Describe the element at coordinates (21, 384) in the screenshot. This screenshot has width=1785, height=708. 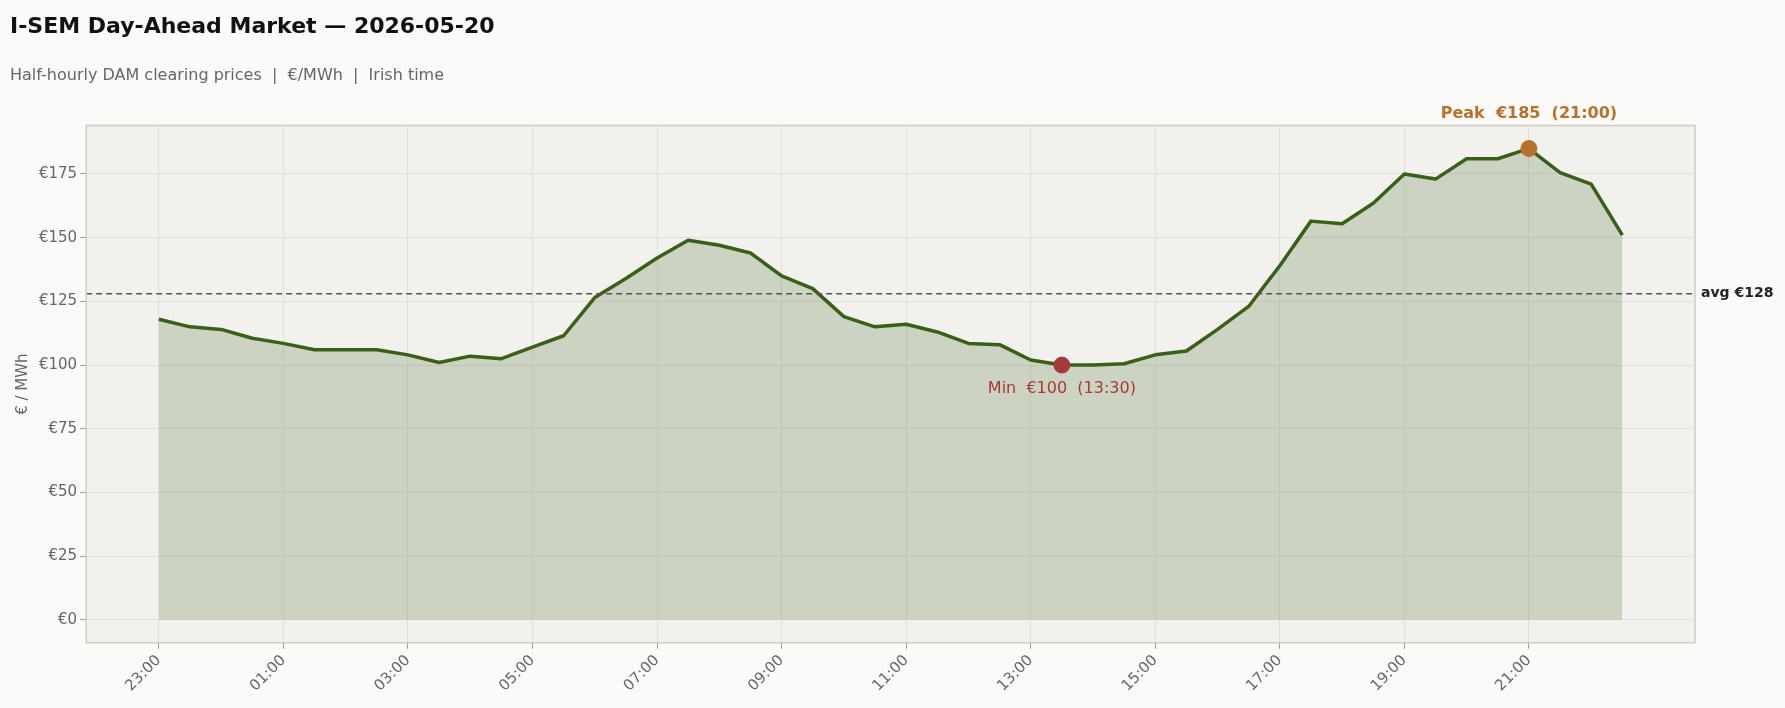
I see `y-axis-title: € / MWh` at that location.